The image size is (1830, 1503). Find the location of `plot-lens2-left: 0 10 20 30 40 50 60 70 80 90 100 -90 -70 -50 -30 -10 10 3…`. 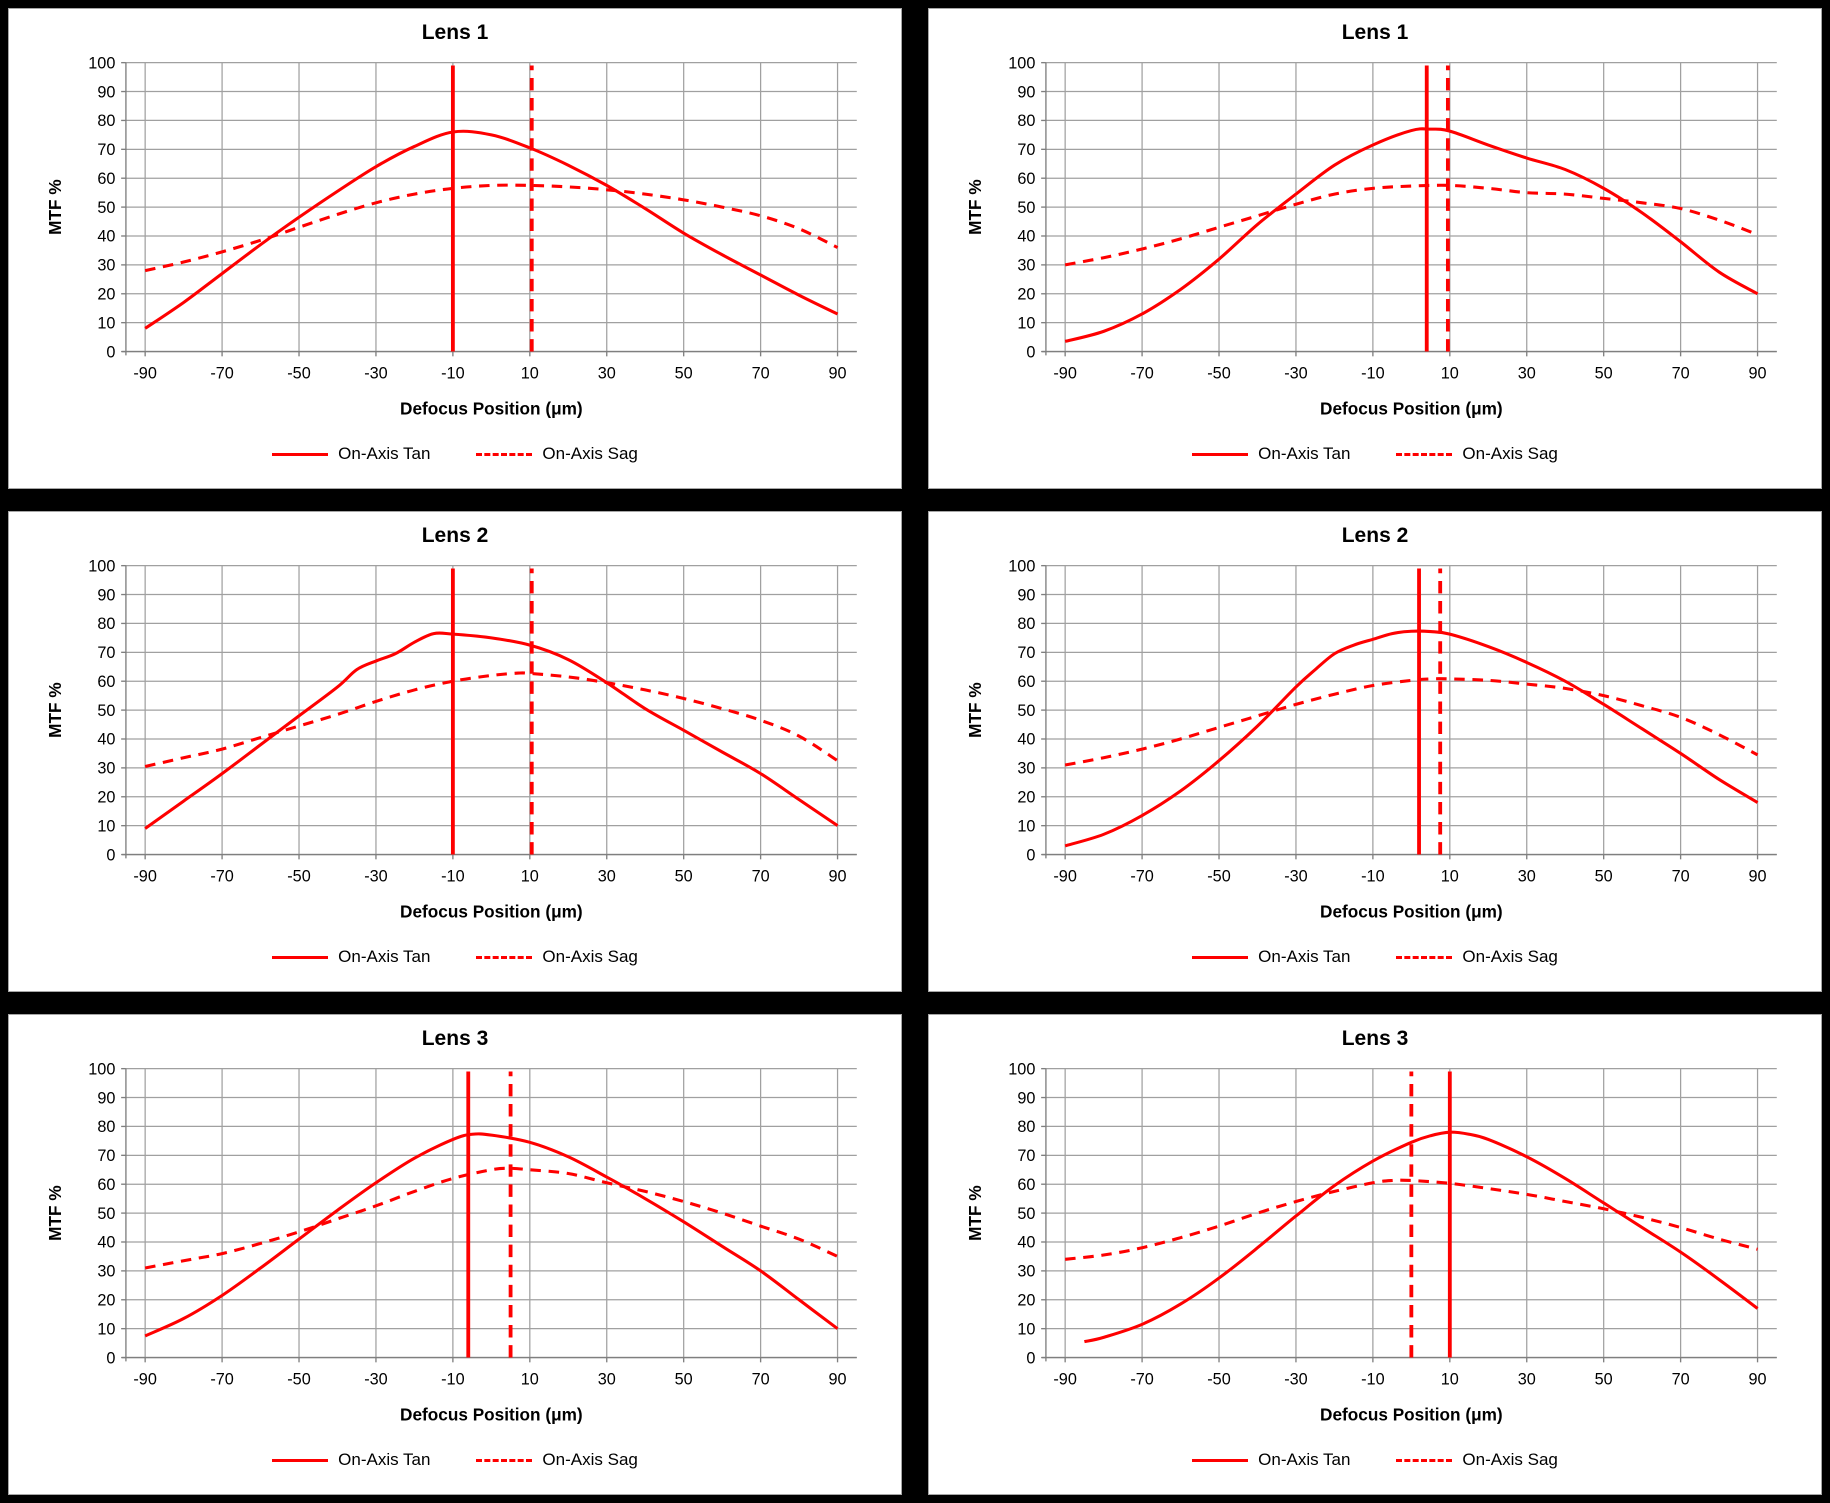

plot-lens2-left: 0 10 20 30 40 50 60 70 80 90 100 -90 -70 -50 -30 -10 10 3… is located at coordinates (451, 740).